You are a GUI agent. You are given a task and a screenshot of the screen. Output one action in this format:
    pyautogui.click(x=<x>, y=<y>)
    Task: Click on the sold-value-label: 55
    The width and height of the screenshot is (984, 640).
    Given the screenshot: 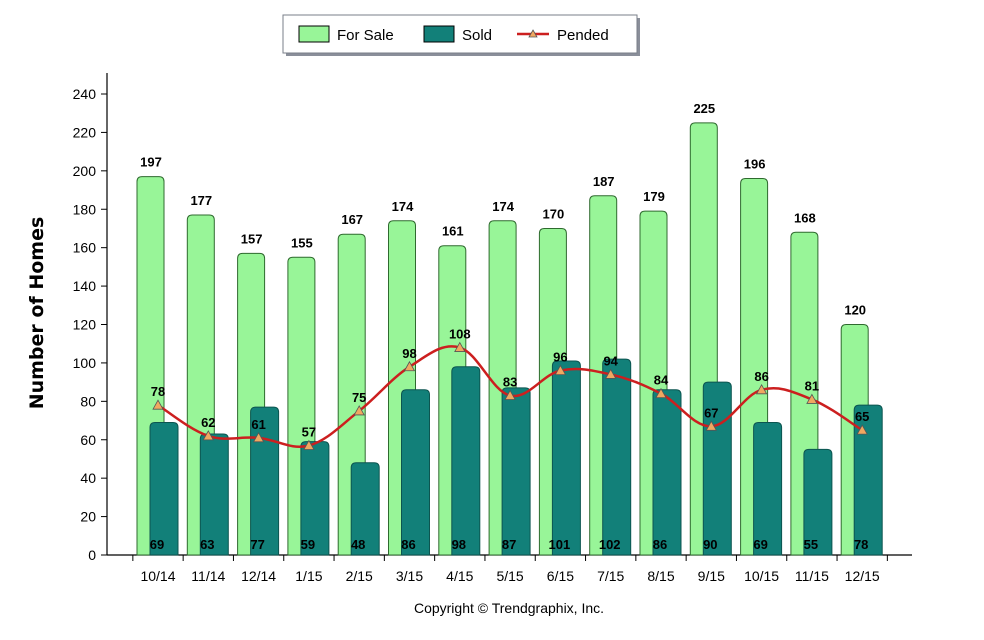 What is the action you would take?
    pyautogui.click(x=811, y=544)
    